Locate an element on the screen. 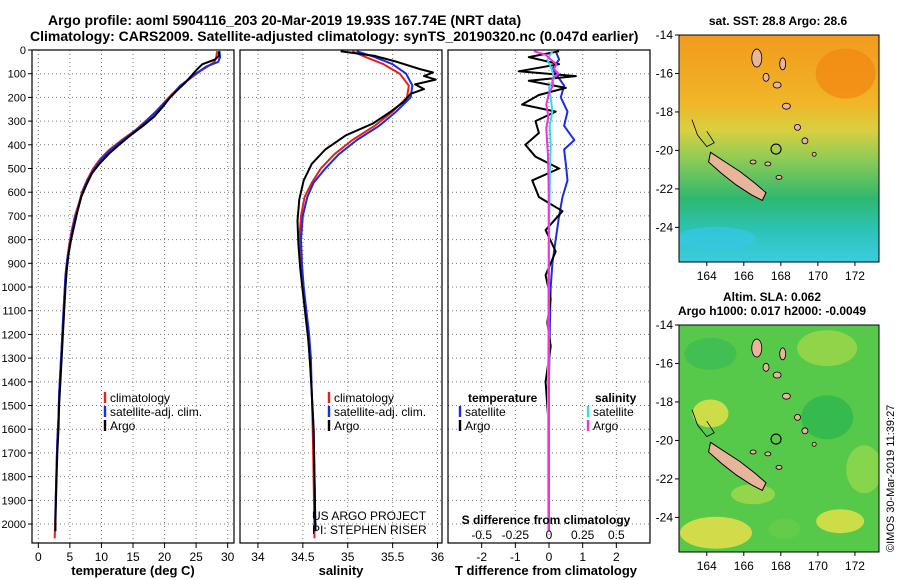 The image size is (900, 580). x-tick-label: 15 is located at coordinates (133, 557).